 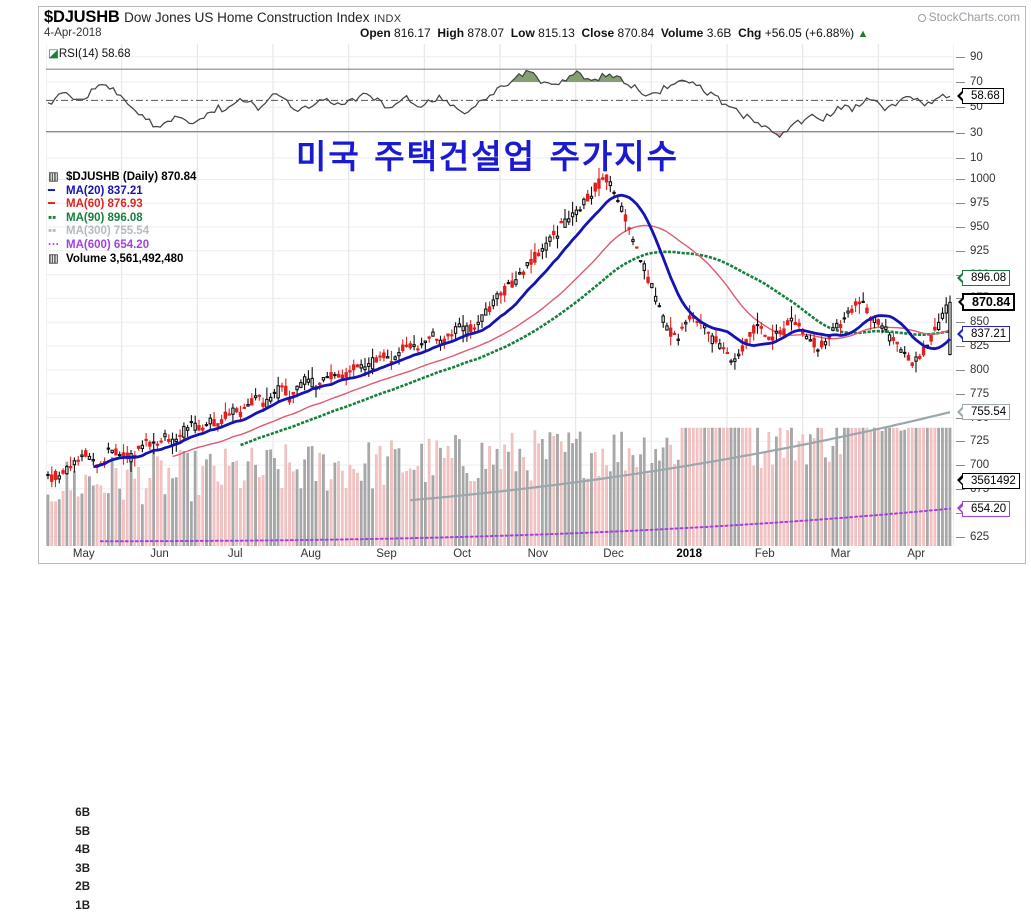 What do you see at coordinates (486, 33) in the screenshot?
I see `high-value: 878.07` at bounding box center [486, 33].